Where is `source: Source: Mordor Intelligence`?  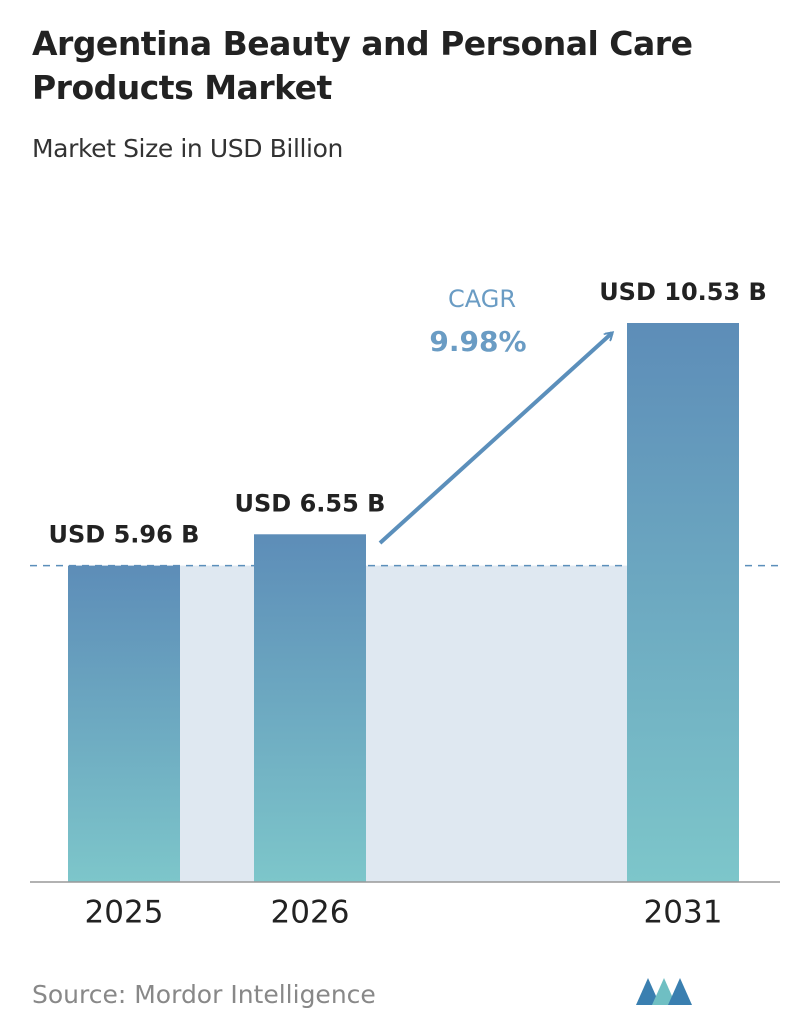 source: Source: Mordor Intelligence is located at coordinates (204, 994).